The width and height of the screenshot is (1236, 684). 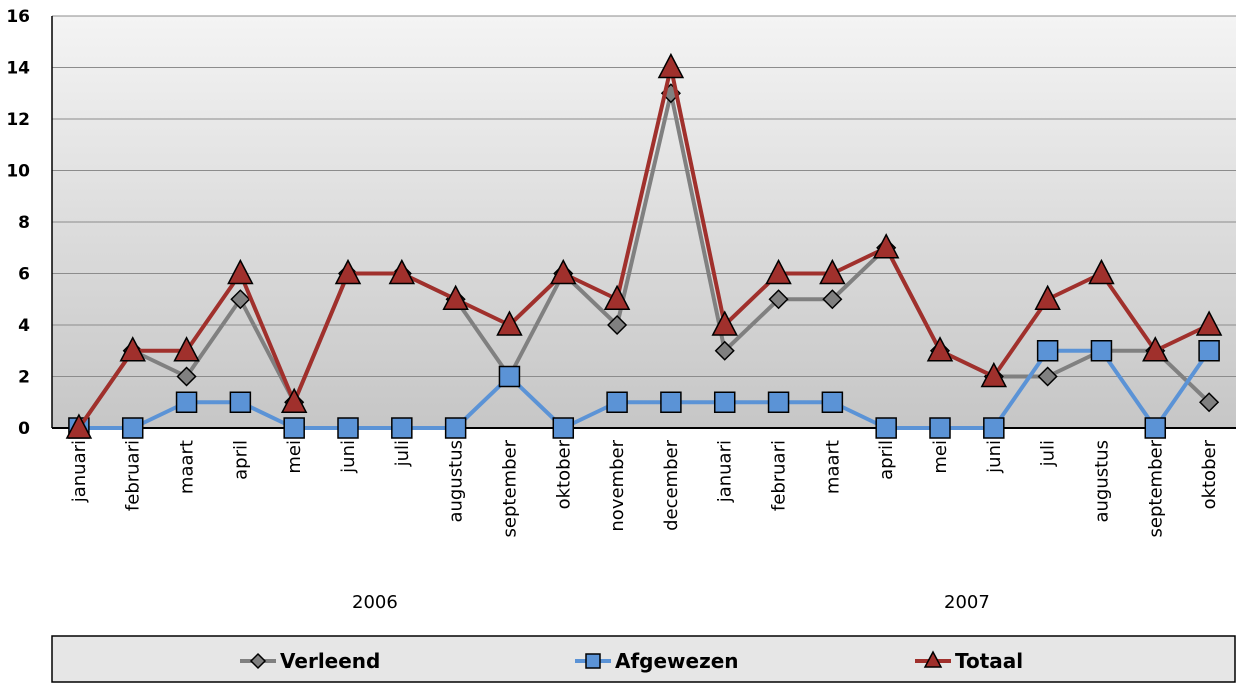 I want to click on legend-label: Totaal, so click(x=989, y=661).